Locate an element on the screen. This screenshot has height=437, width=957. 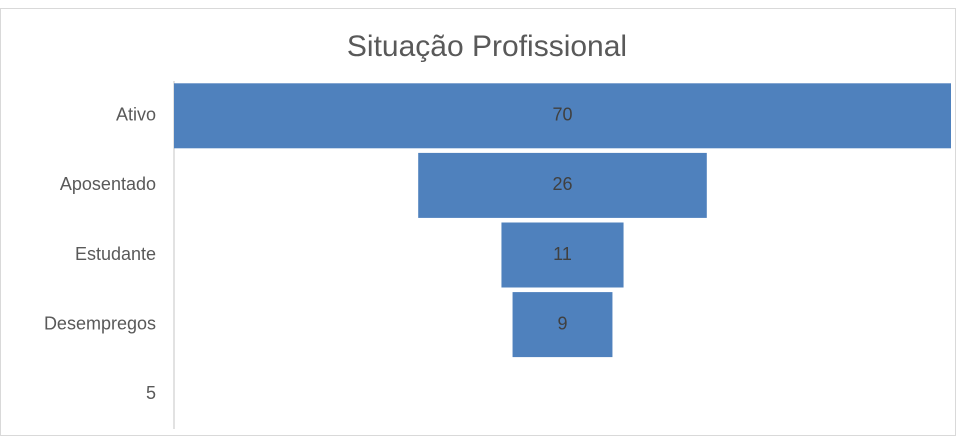
category-label: Aposentado is located at coordinates (108, 184).